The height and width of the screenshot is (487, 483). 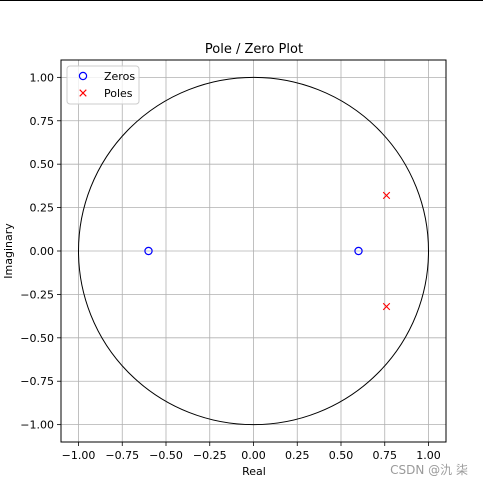 I want to click on x-tick-label: −0.50, so click(x=166, y=455).